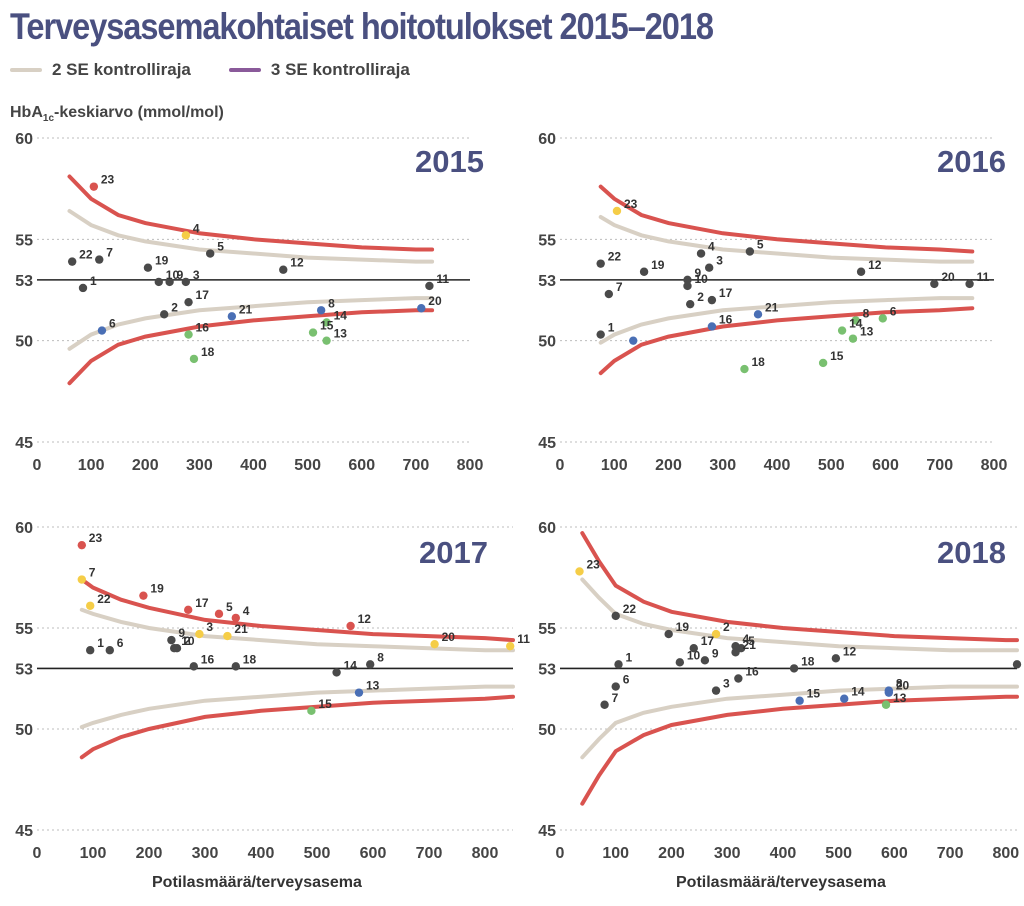  What do you see at coordinates (626, 680) in the screenshot?
I see `chart-2018-point-label-6: 6` at bounding box center [626, 680].